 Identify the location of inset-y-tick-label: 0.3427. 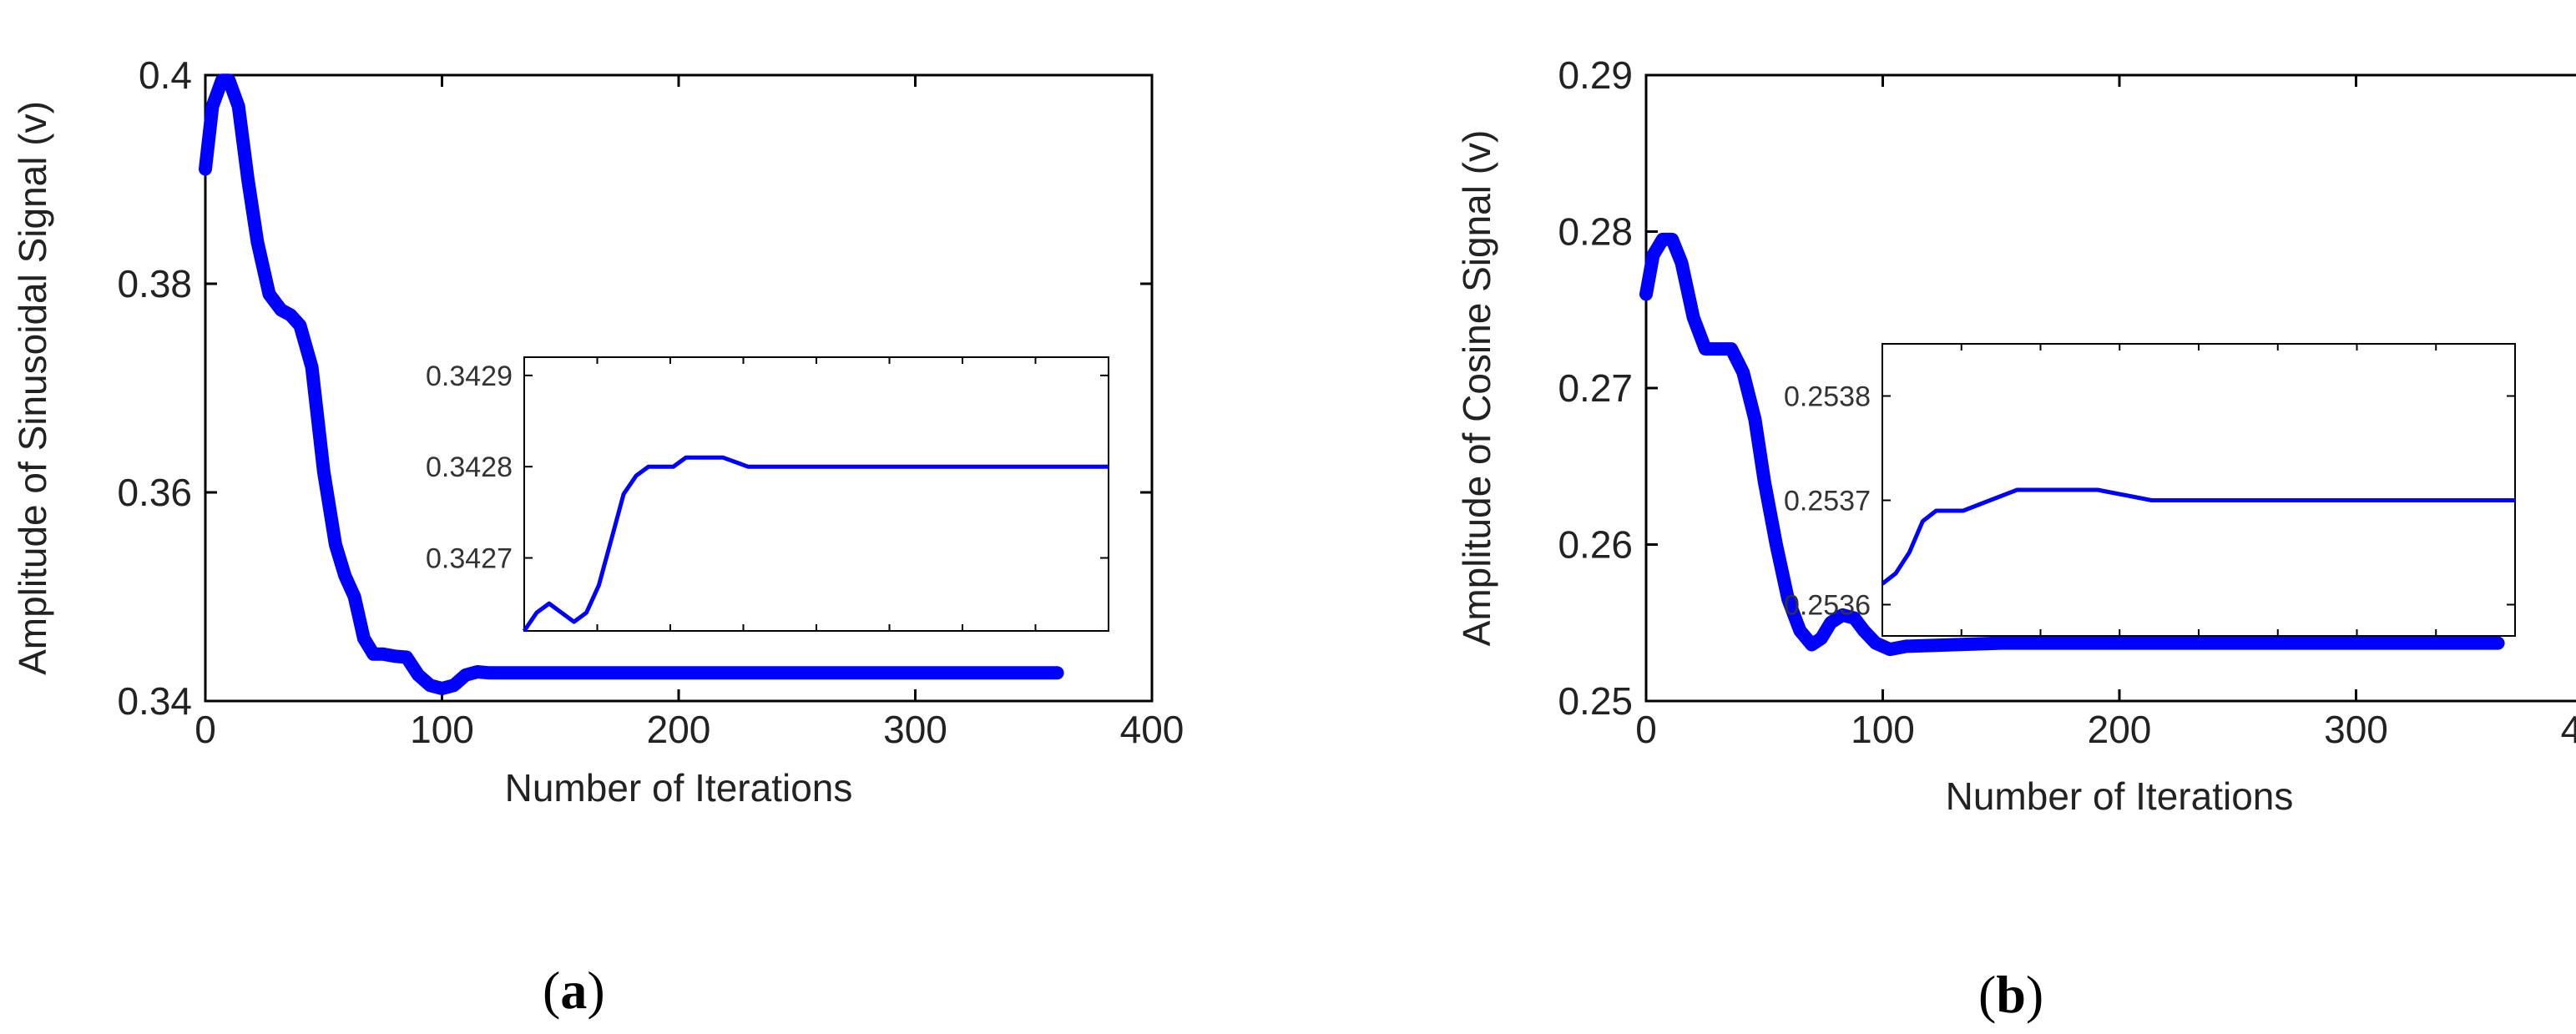
(469, 559).